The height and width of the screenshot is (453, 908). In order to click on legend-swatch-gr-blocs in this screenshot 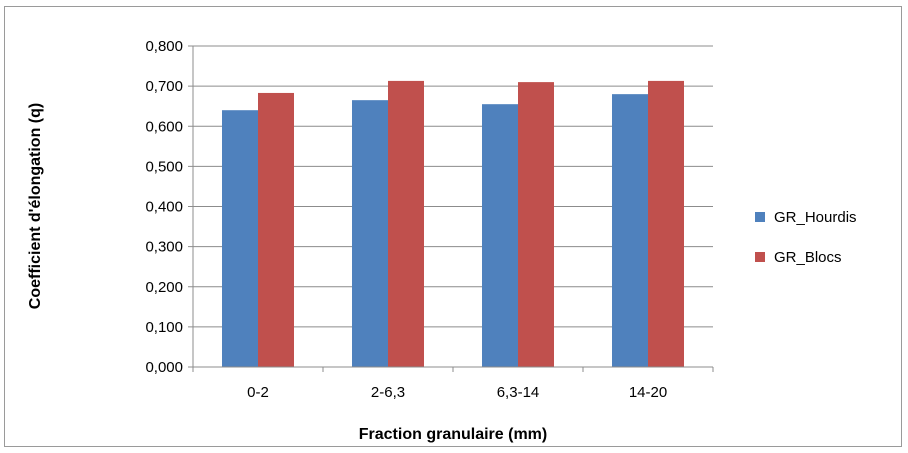, I will do `click(760, 257)`.